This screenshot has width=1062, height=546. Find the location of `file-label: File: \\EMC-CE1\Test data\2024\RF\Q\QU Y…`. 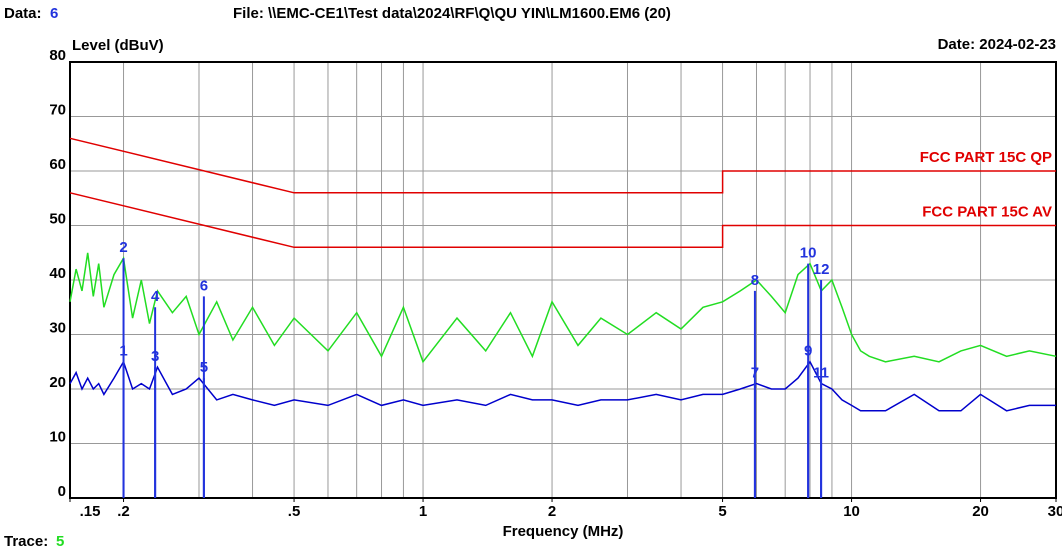

file-label: File: \\EMC-CE1\Test data\2024\RF\Q\QU Y… is located at coordinates (452, 13).